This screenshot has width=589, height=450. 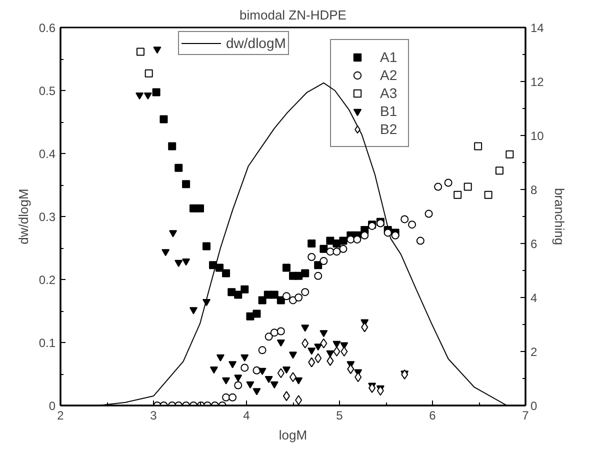 What do you see at coordinates (47, 28) in the screenshot?
I see `y-tick-label: 0.6` at bounding box center [47, 28].